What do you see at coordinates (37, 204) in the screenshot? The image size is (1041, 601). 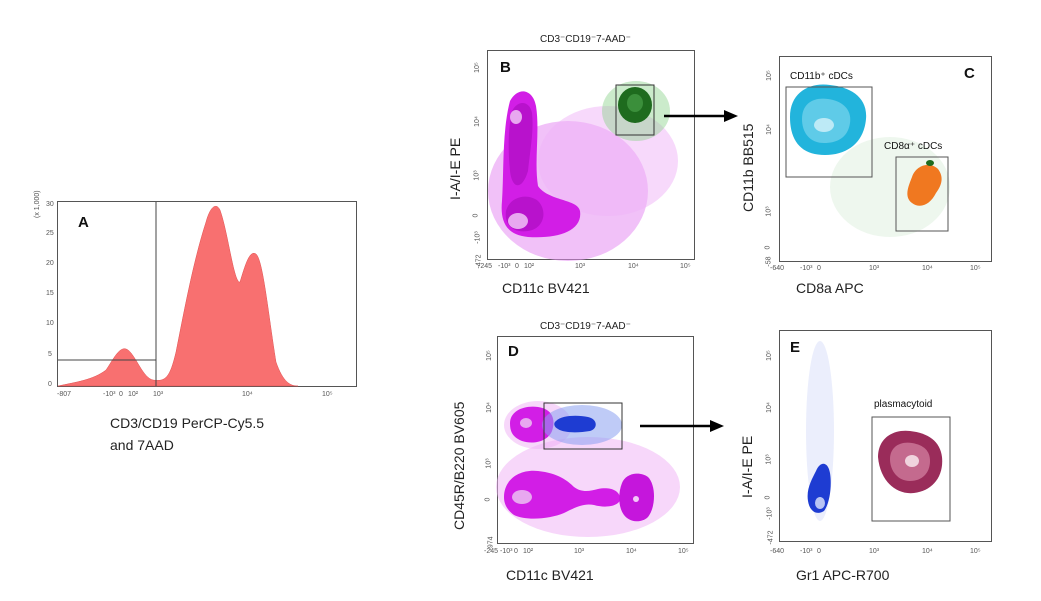 I see `panel-a-yscale: (x 1,000)` at bounding box center [37, 204].